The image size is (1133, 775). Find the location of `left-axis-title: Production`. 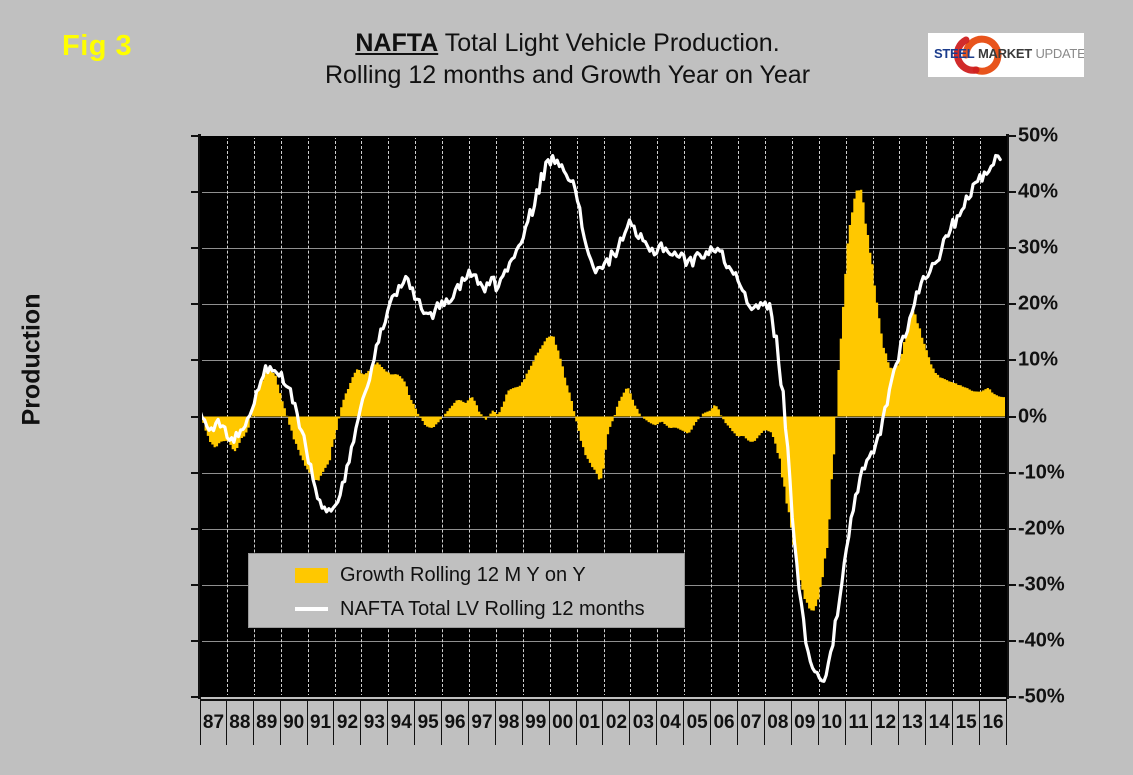

left-axis-title: Production is located at coordinates (31, 359).